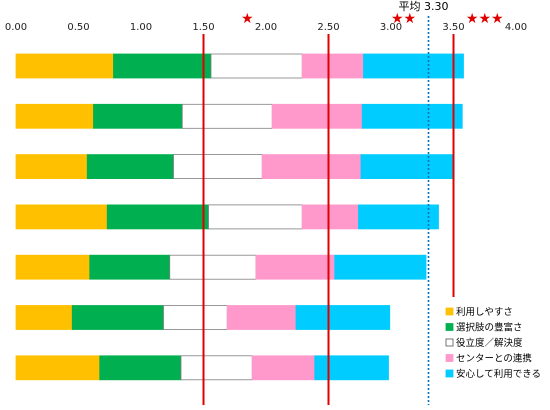 The image size is (550, 410). What do you see at coordinates (403, 19) in the screenshot?
I see `star-annotation: ★★` at bounding box center [403, 19].